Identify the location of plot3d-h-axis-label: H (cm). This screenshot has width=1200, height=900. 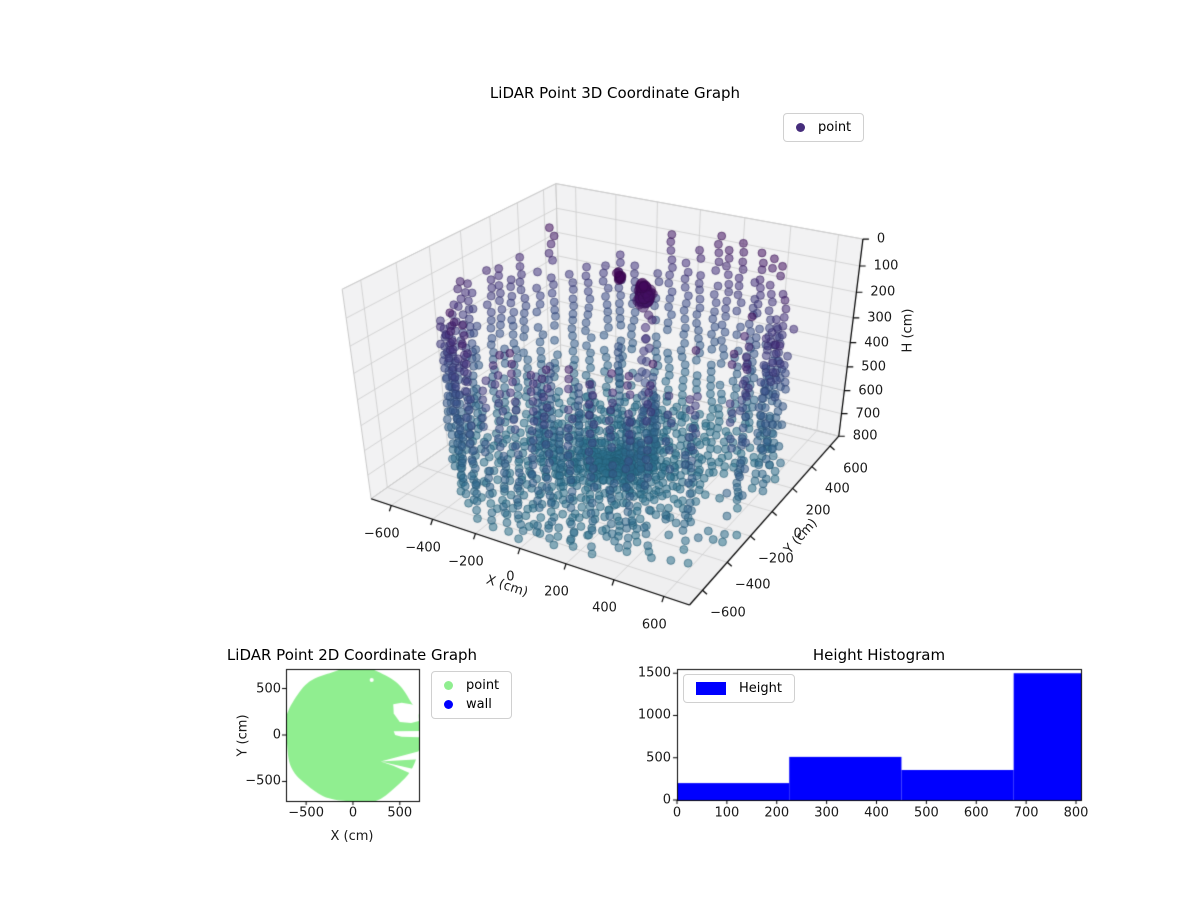
(908, 330).